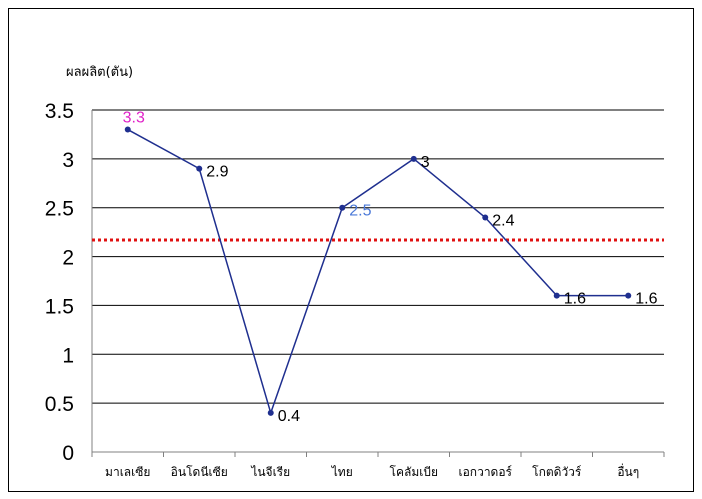  I want to click on data-label: 0.4, so click(289, 416).